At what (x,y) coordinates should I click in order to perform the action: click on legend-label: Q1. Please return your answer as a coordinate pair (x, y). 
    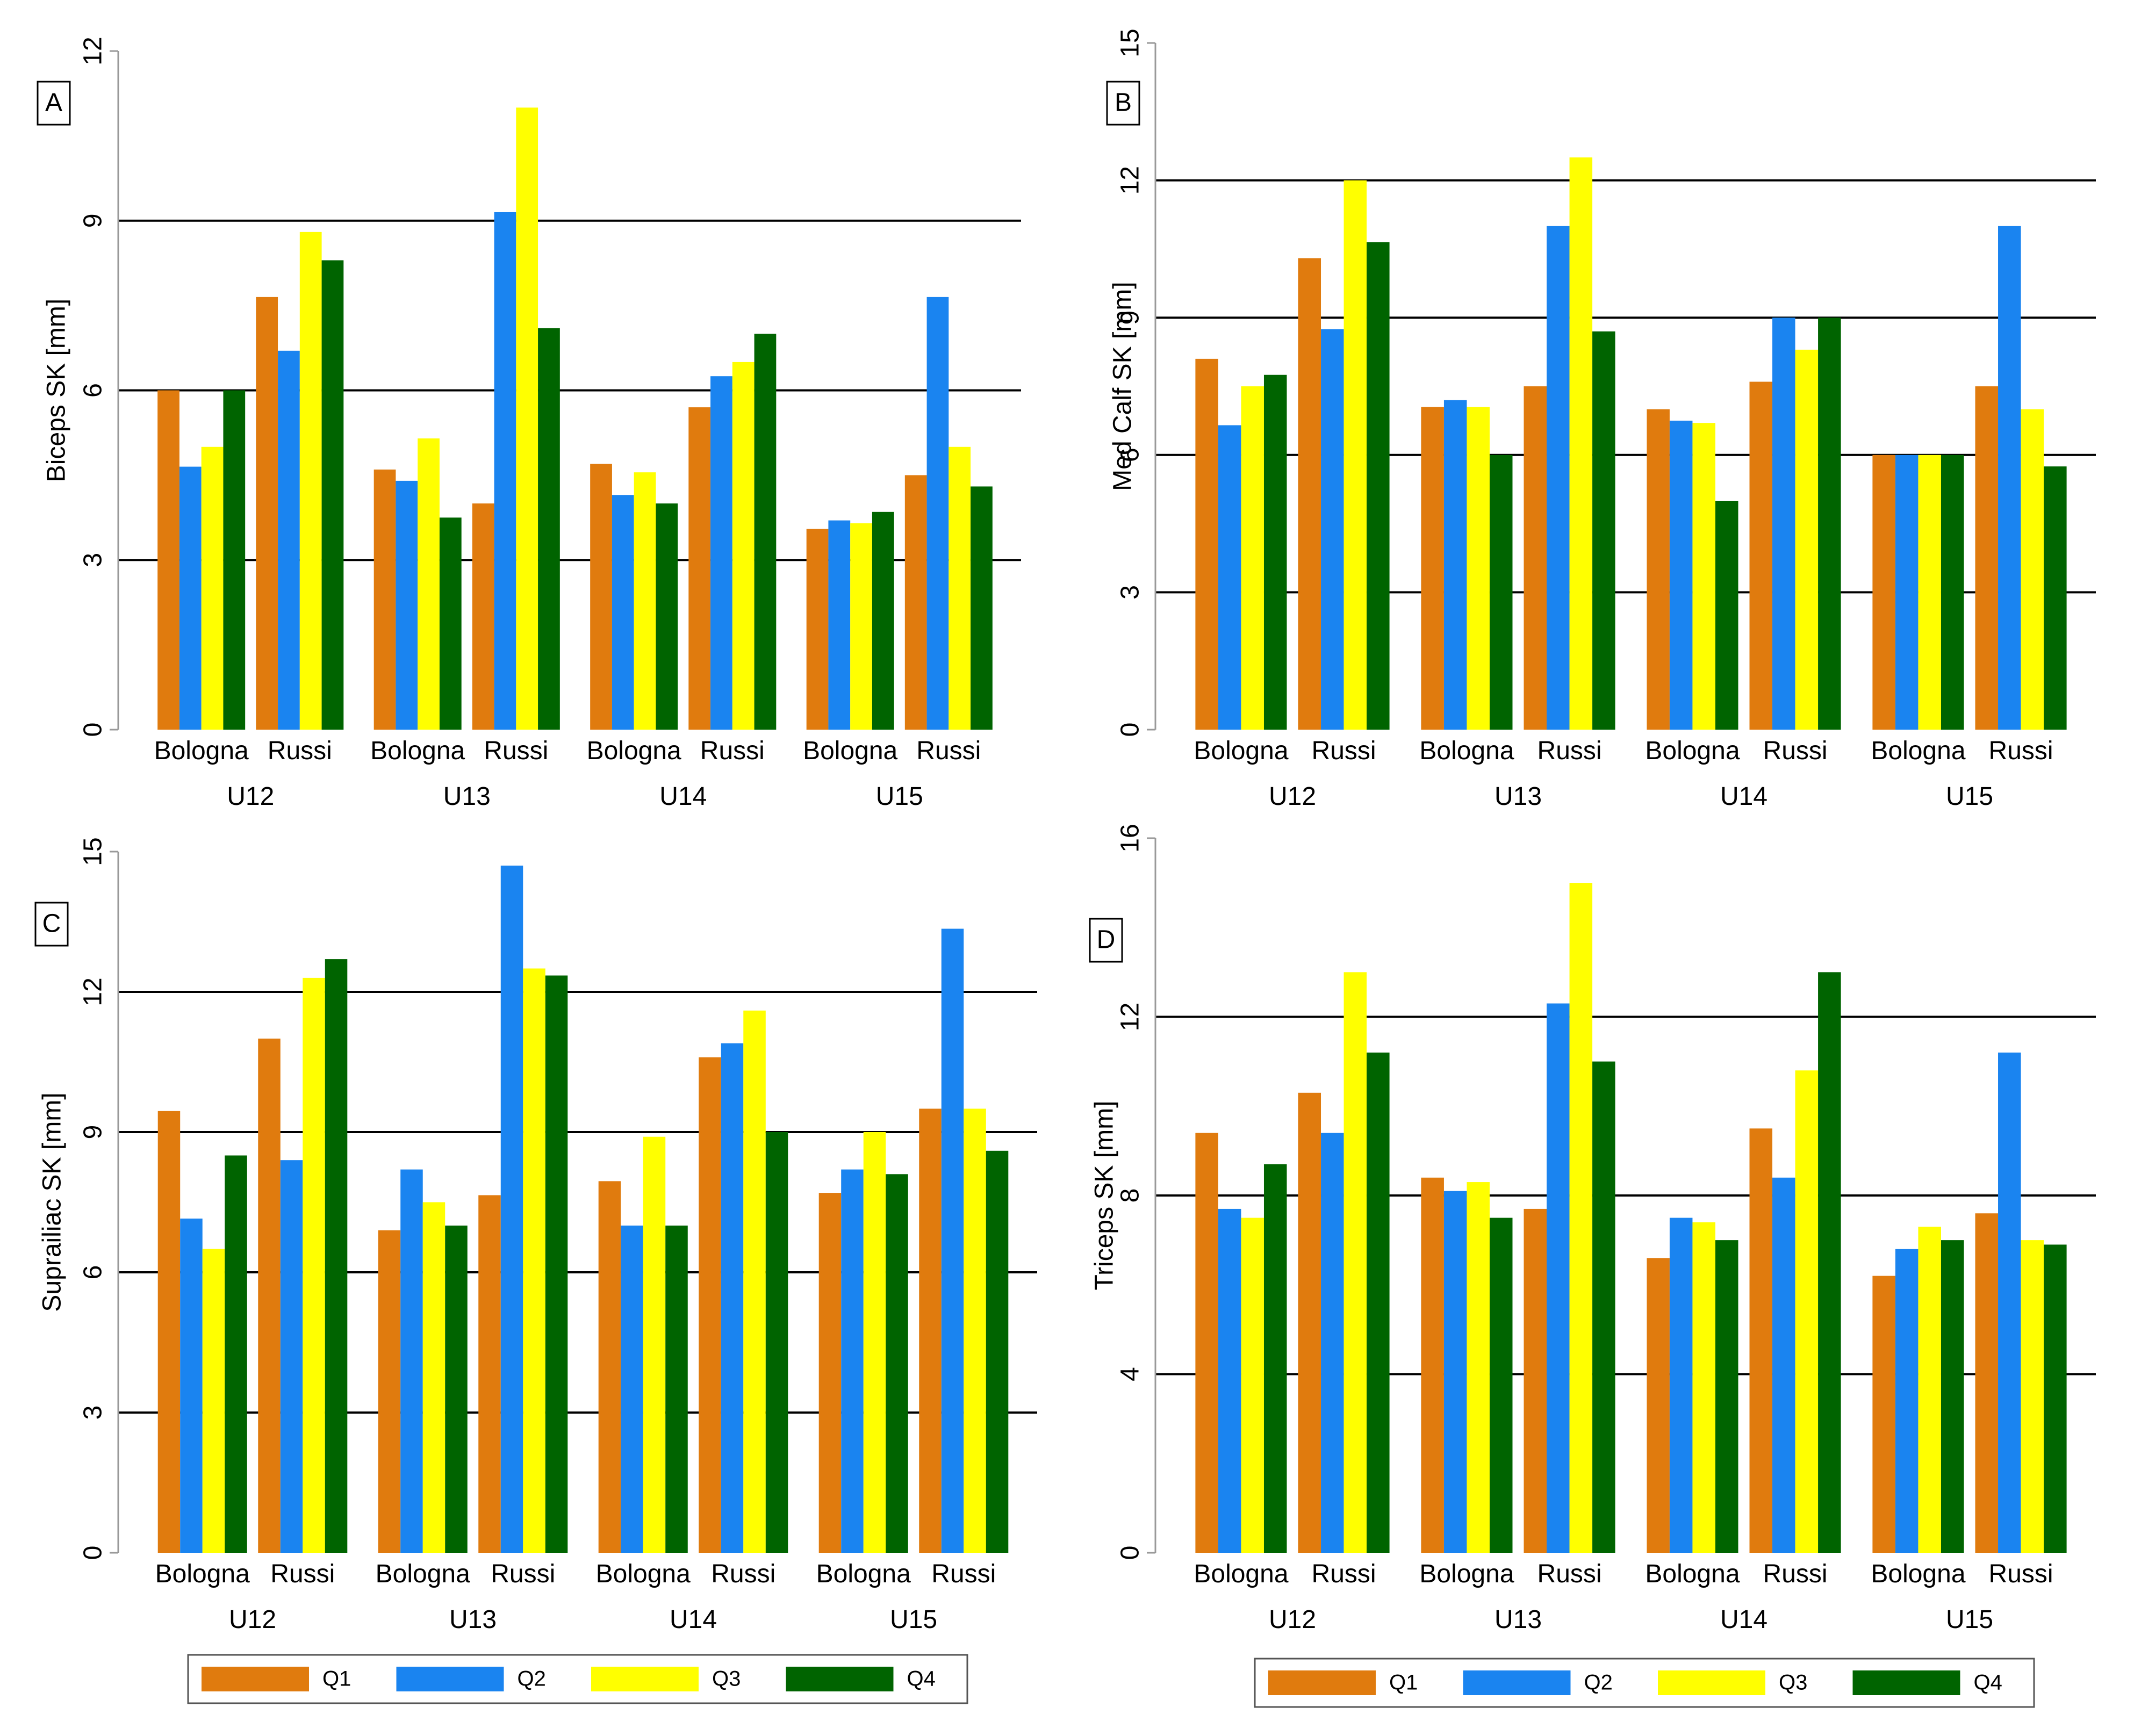
    Looking at the image, I should click on (1403, 1683).